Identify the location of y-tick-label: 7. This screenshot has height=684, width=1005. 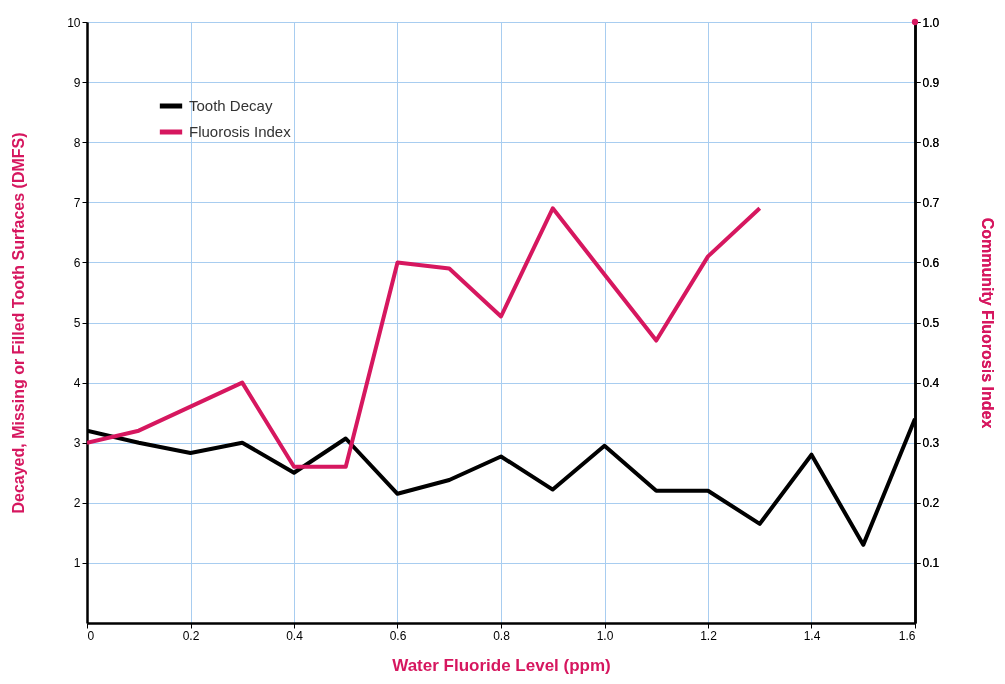
(77, 202).